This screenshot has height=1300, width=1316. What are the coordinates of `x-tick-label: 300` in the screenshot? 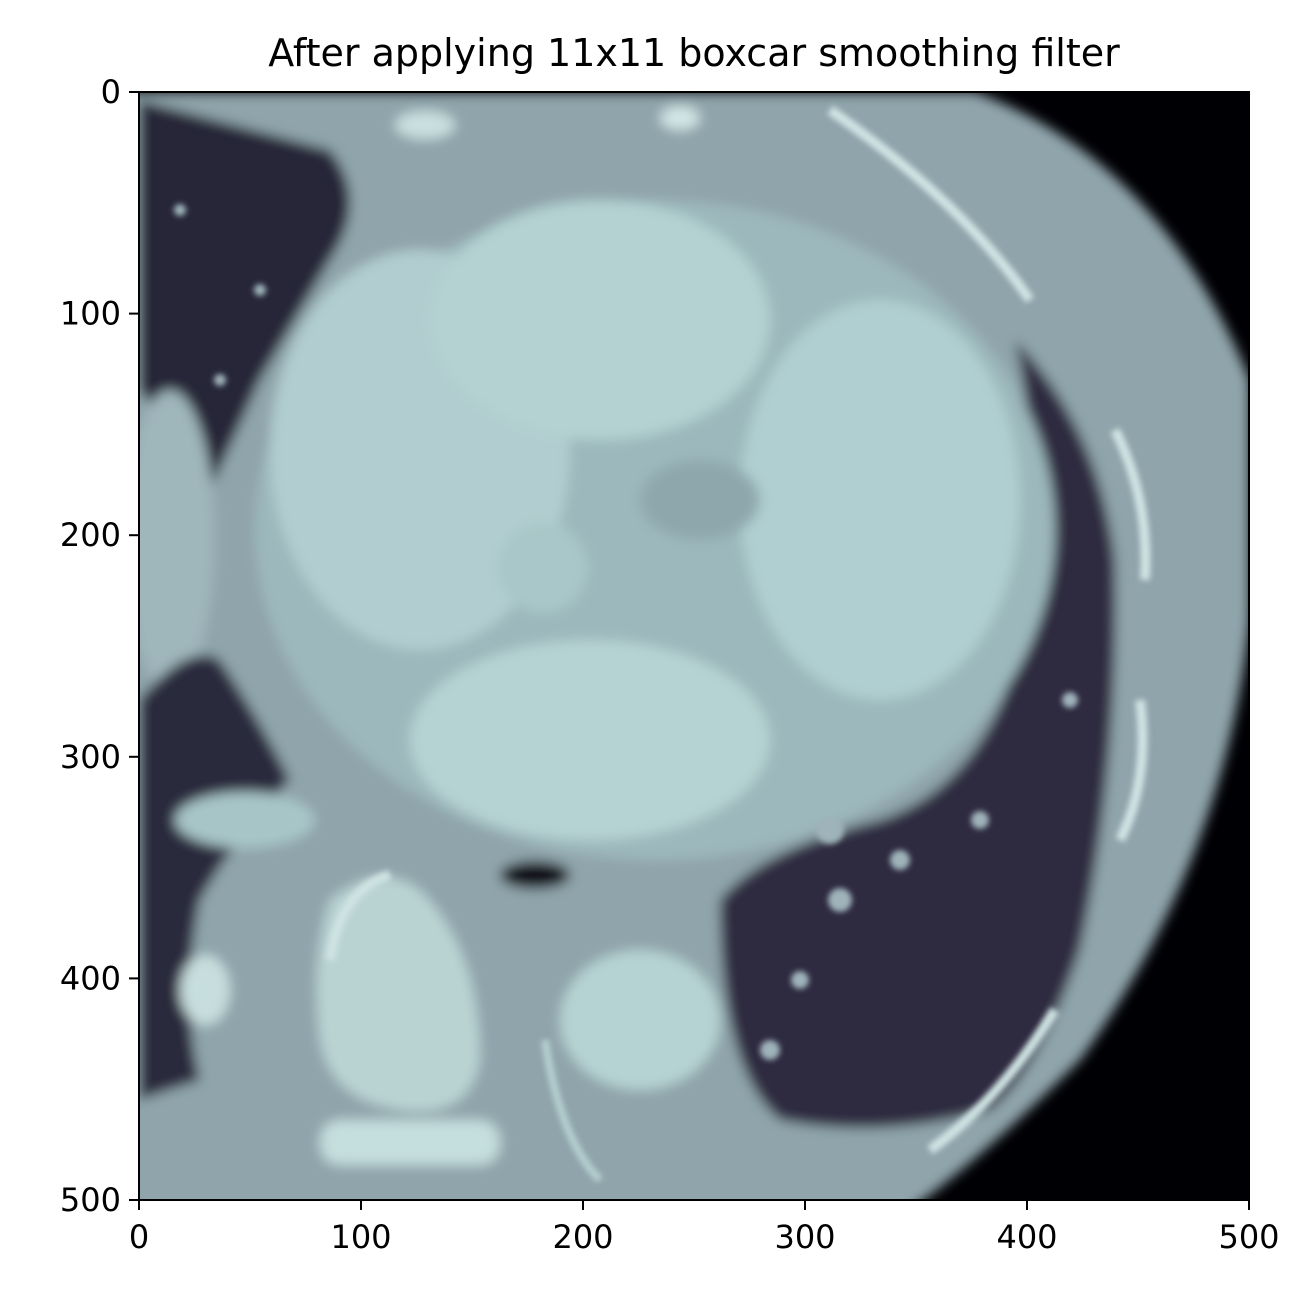 It's located at (804, 1237).